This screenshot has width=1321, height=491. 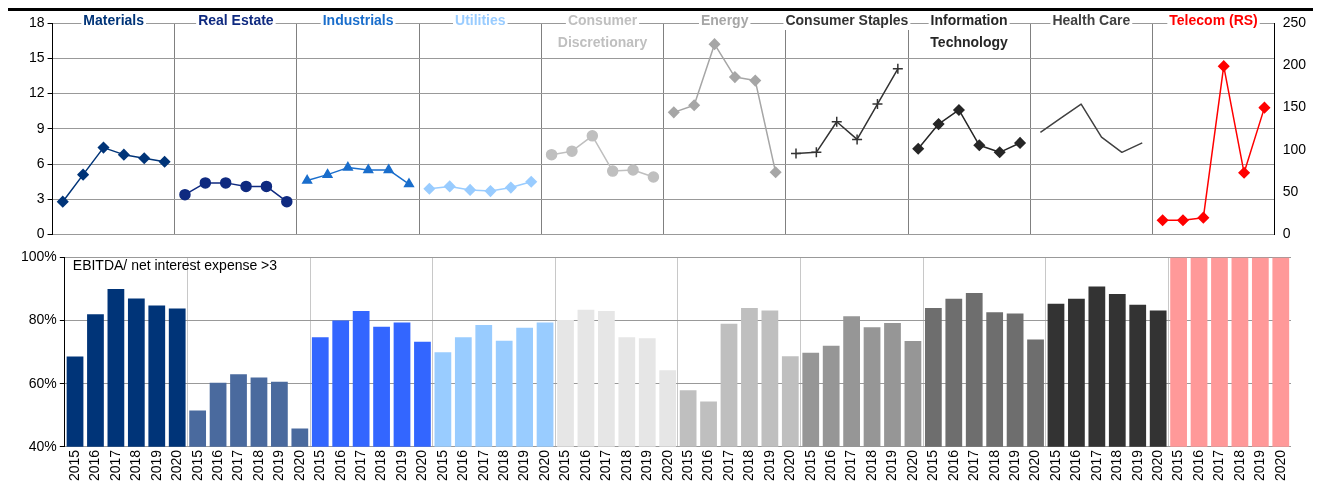 What do you see at coordinates (358, 19) in the screenshot?
I see `text: Industrials` at bounding box center [358, 19].